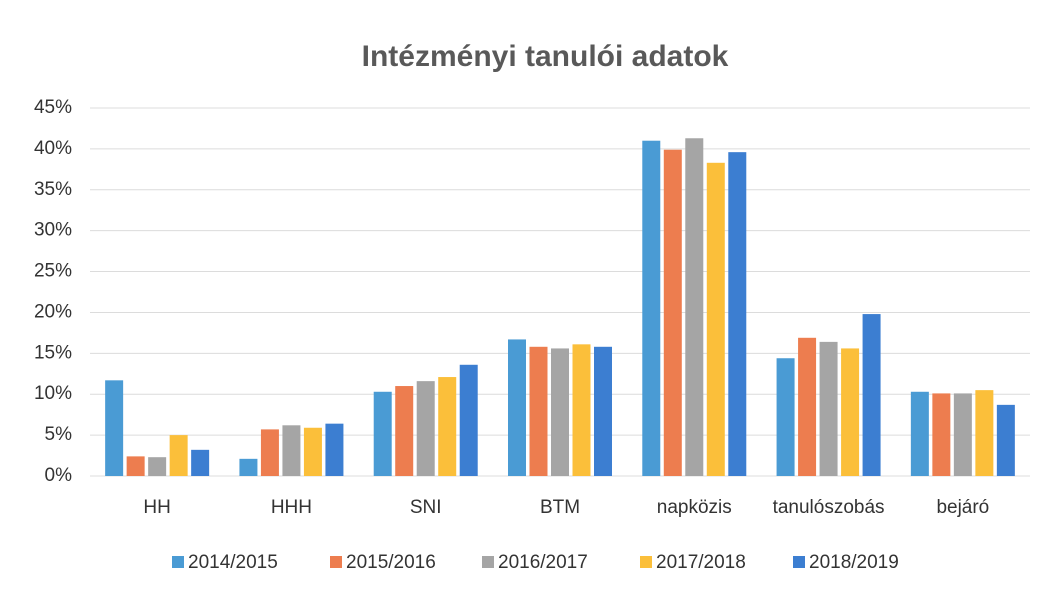  I want to click on y-tick-label: 30%, so click(53, 230).